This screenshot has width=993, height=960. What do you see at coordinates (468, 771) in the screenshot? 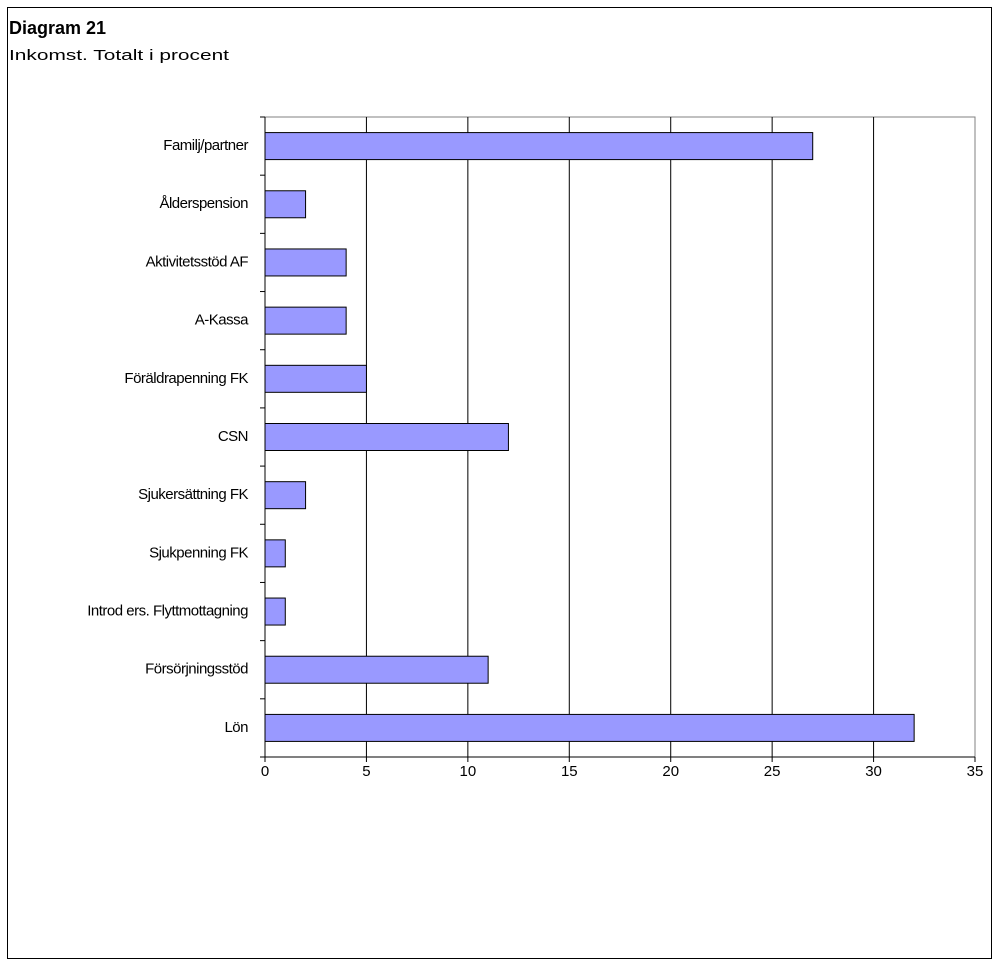
I see `x-tick-label: 10` at bounding box center [468, 771].